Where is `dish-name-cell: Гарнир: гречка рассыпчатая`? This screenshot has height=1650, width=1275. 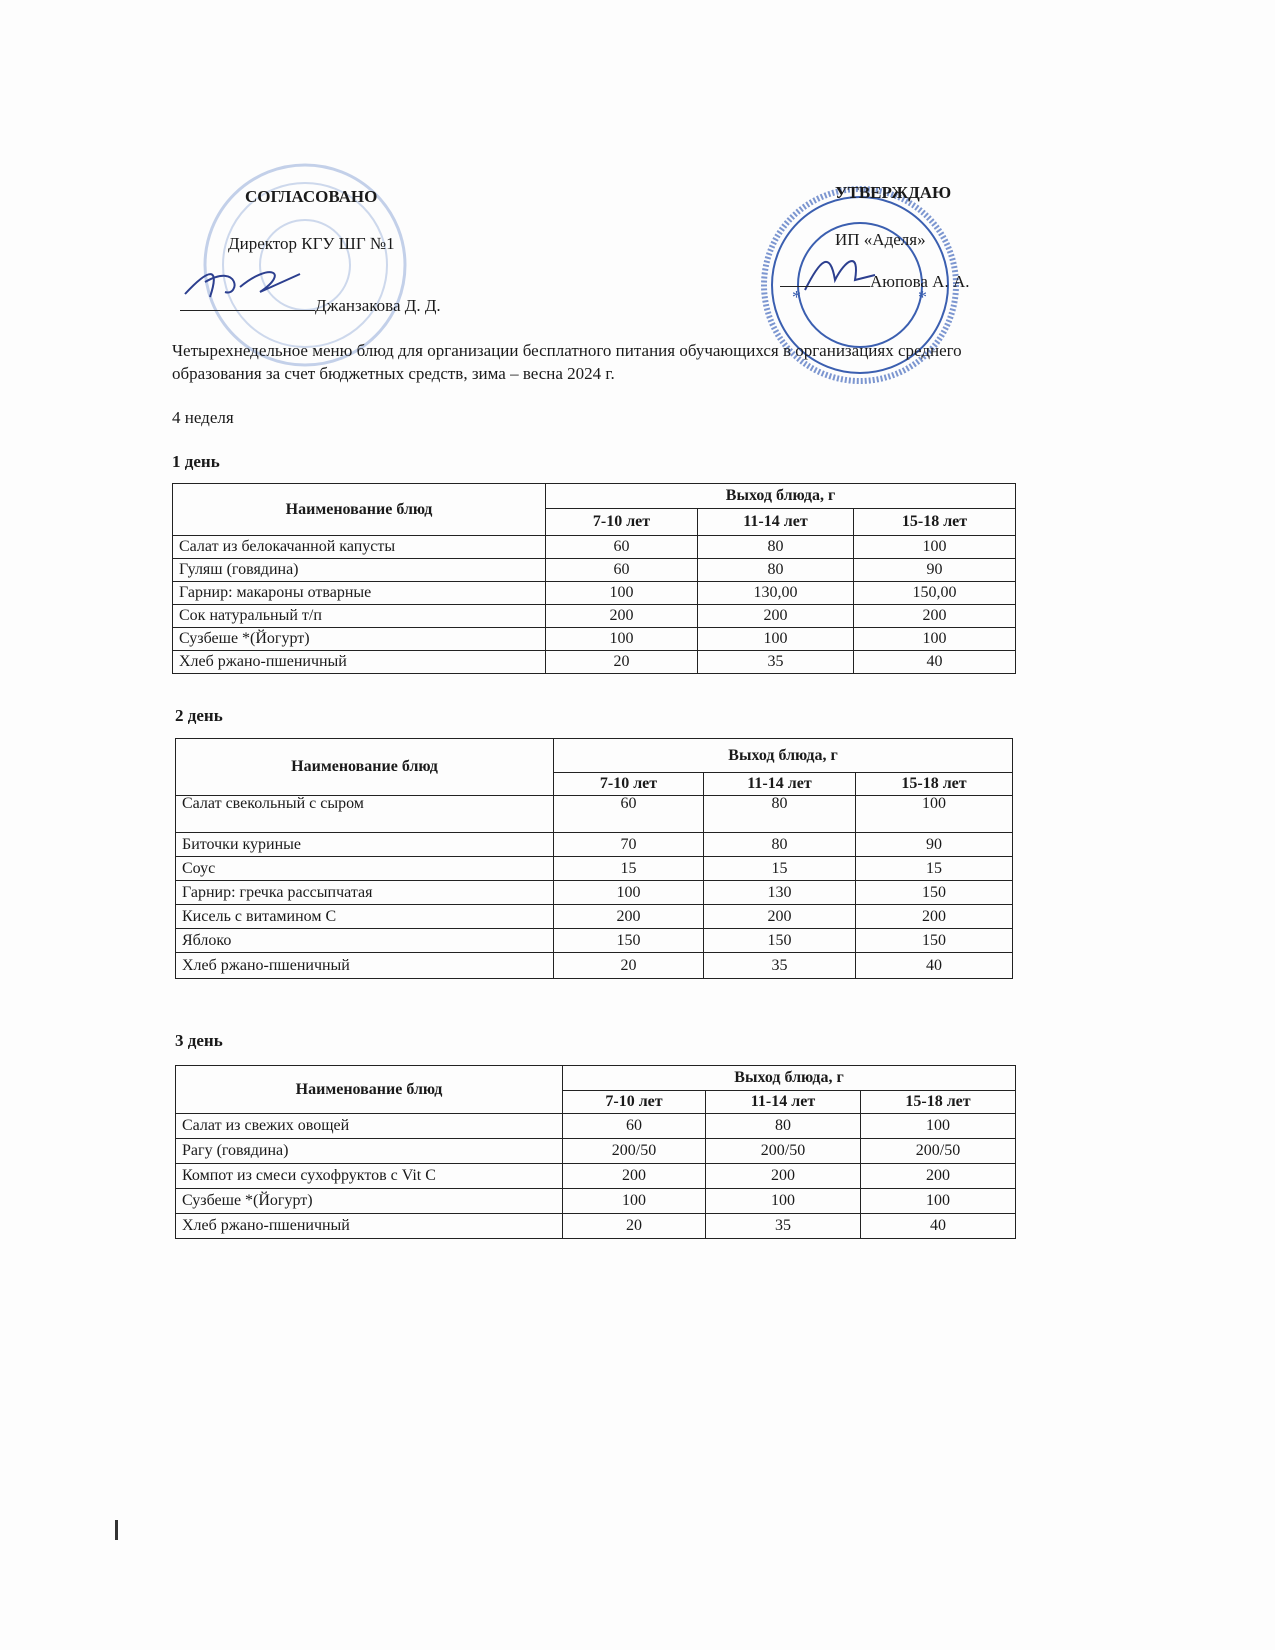 dish-name-cell: Гарнир: гречка рассыпчатая is located at coordinates (364, 892).